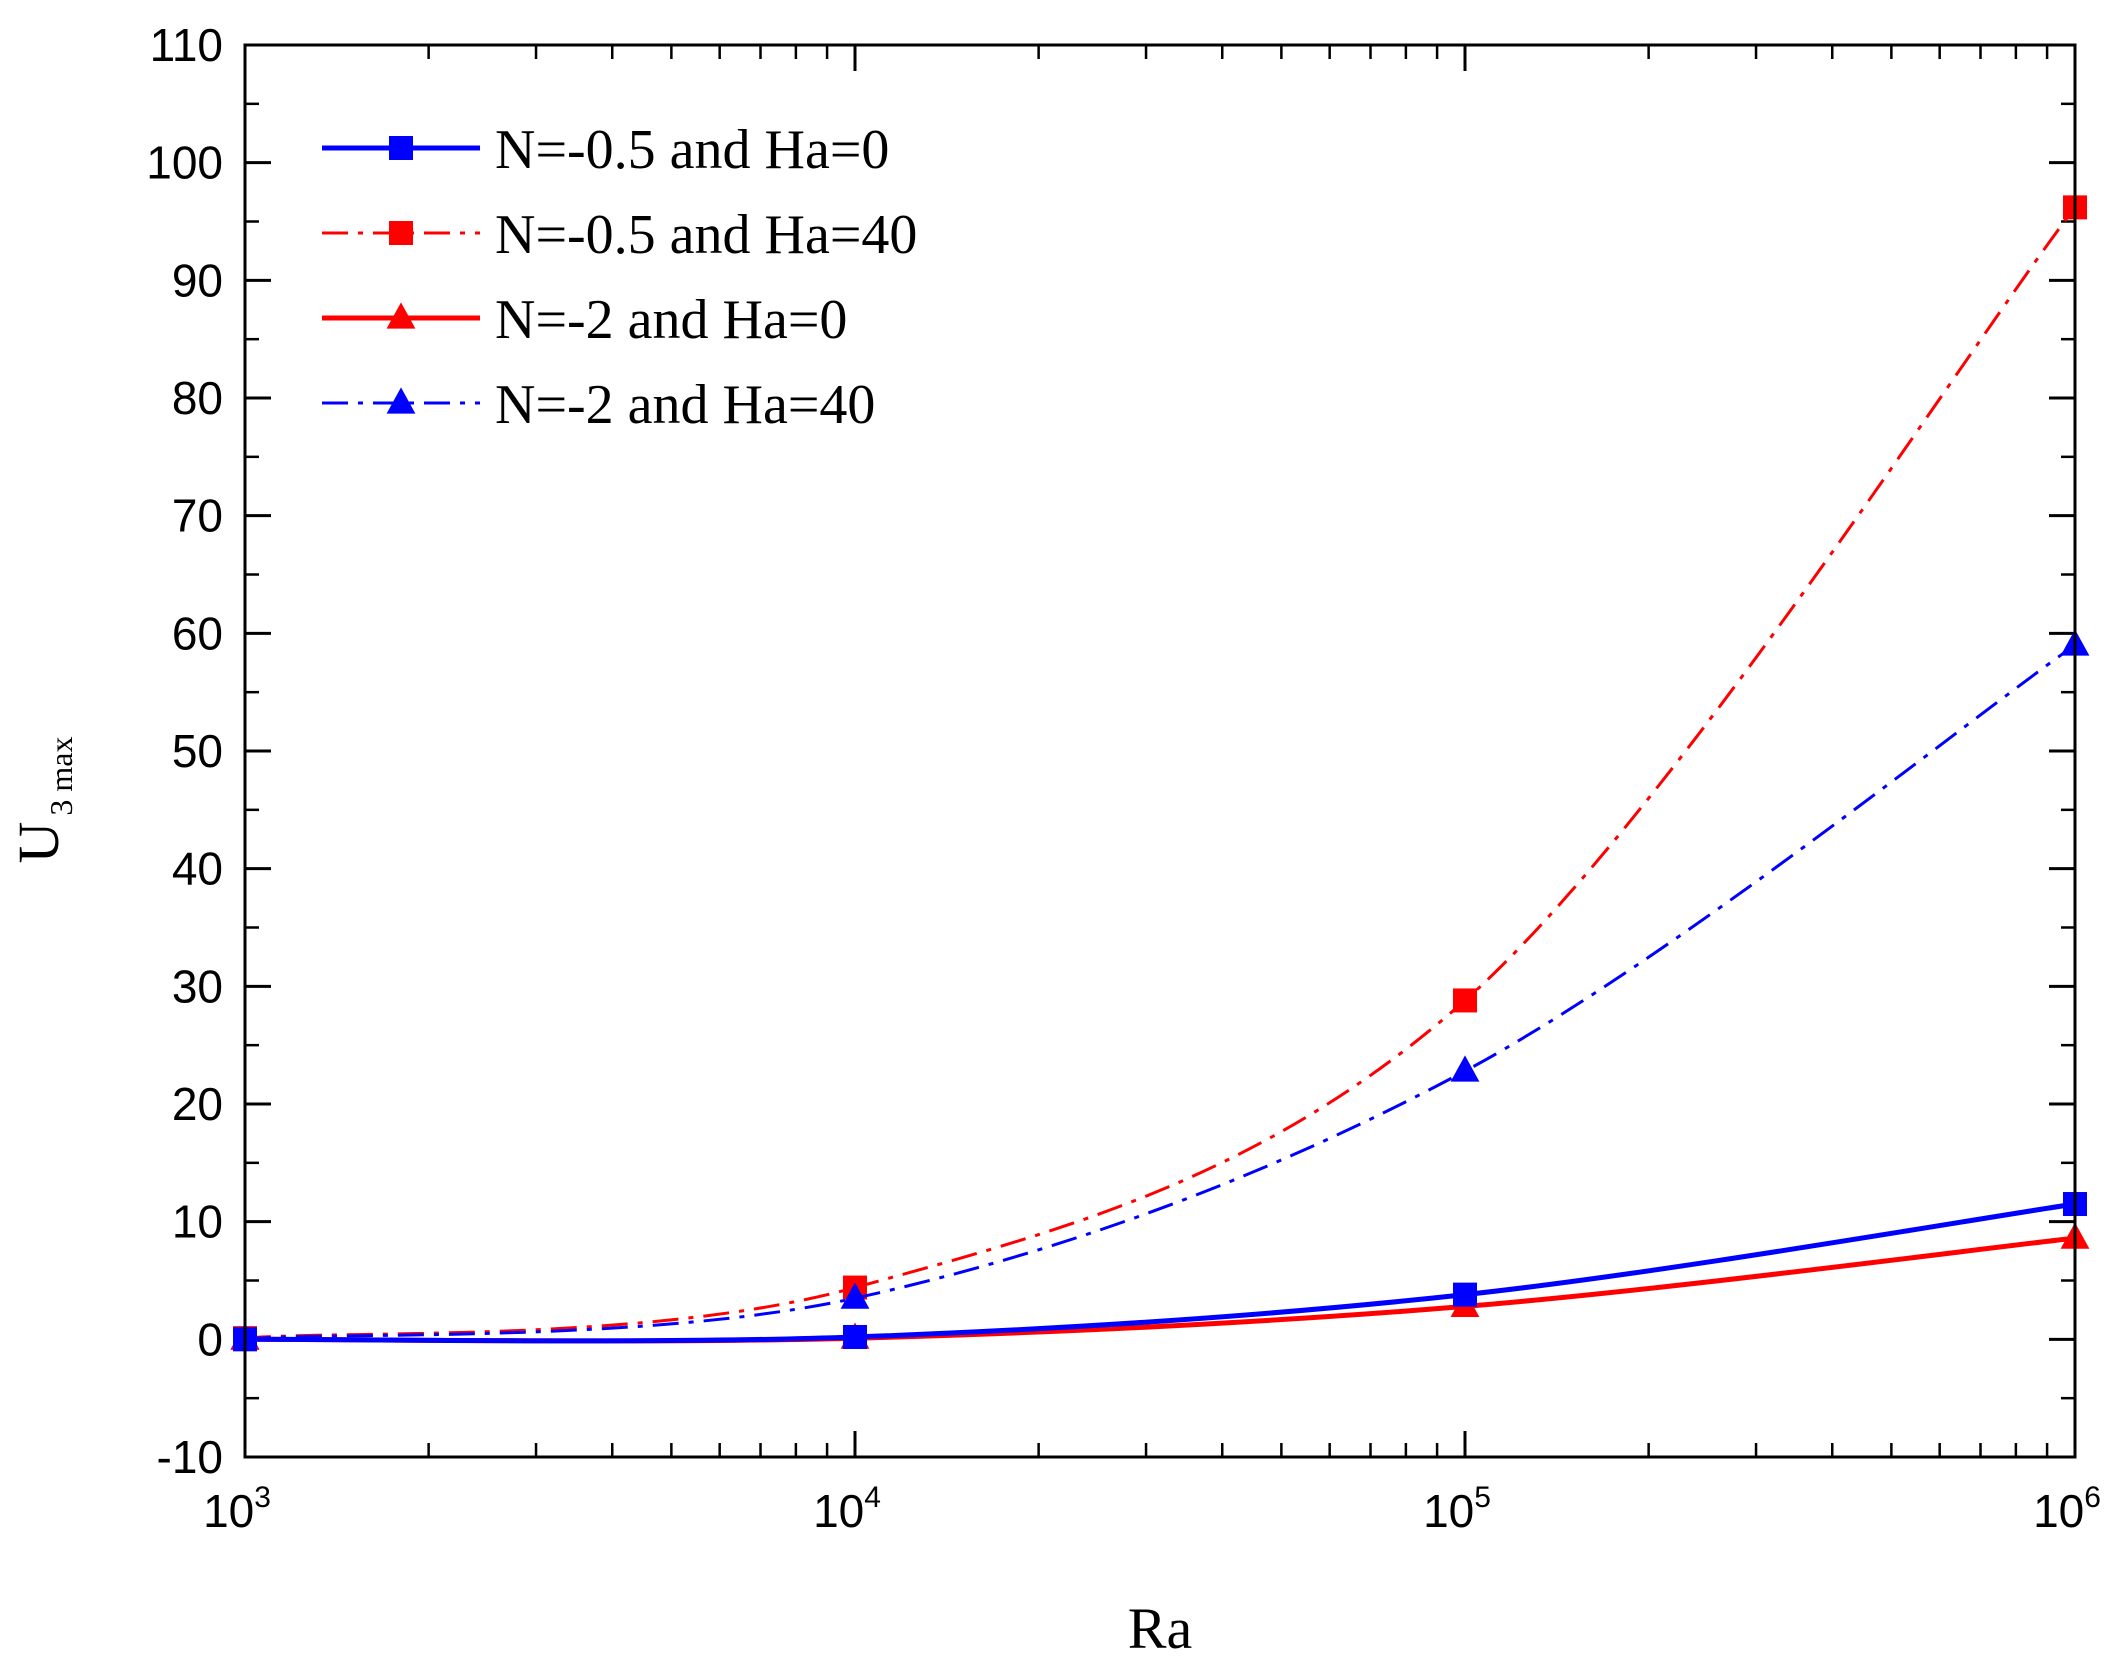  I want to click on legend-item-1: N=-0.5 and Ha=0, so click(605, 150).